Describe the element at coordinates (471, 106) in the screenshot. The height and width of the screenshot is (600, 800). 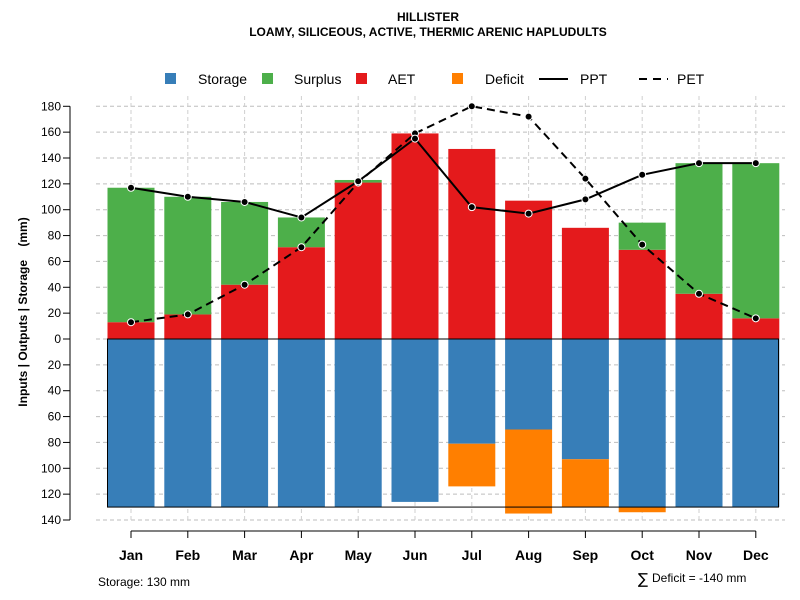
I see `pet-point-jul` at that location.